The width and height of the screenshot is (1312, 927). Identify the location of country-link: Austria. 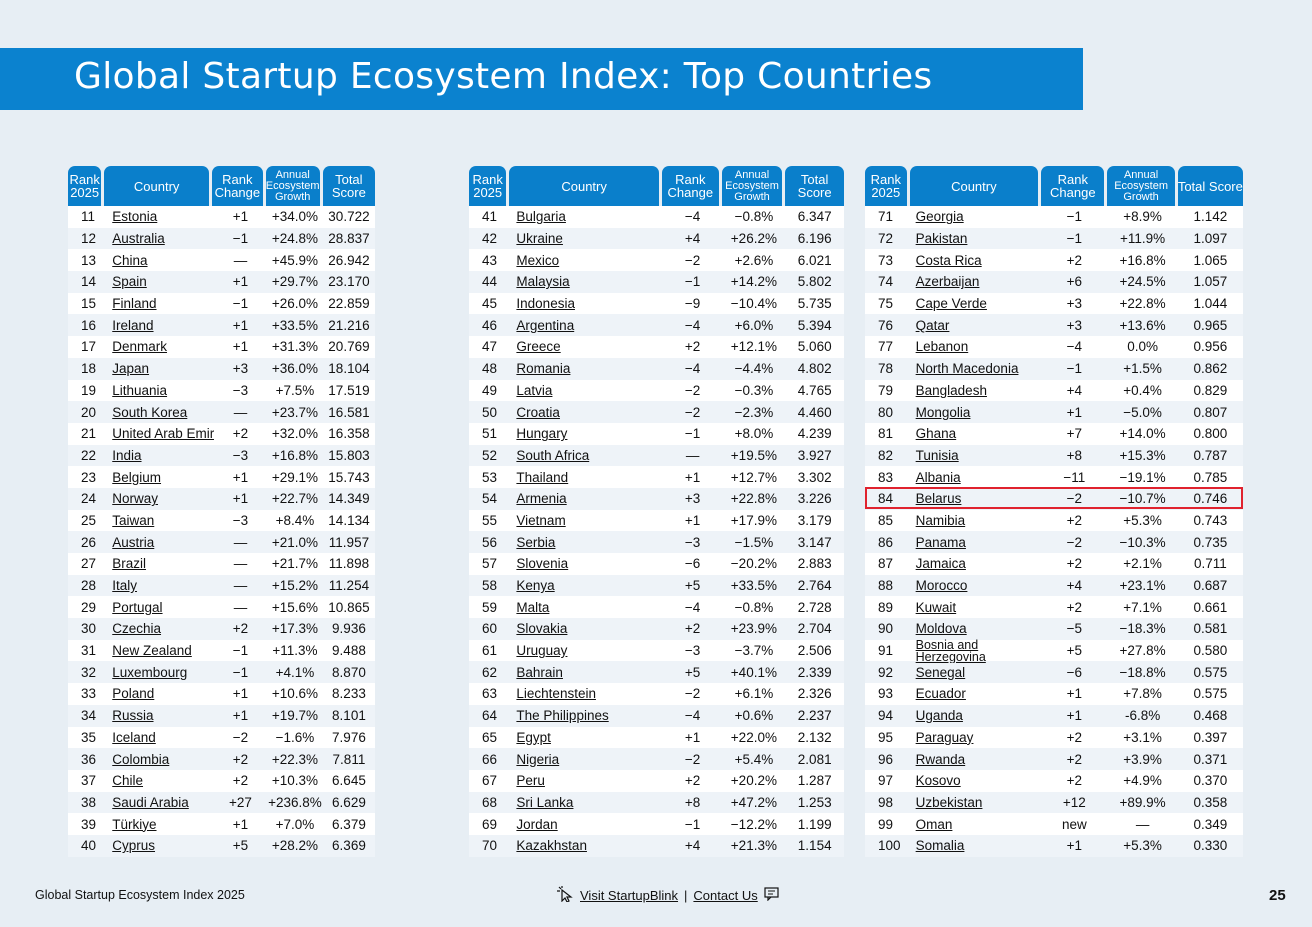
(133, 542).